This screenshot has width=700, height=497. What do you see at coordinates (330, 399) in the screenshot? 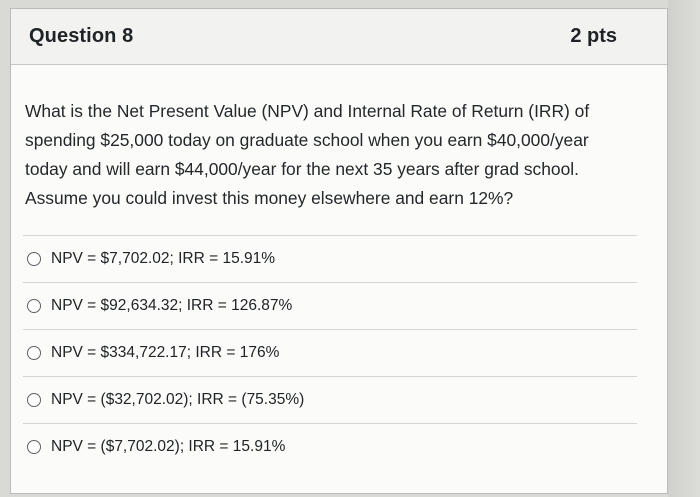
I see `answer-option-4: NPV = ($32,702.02); IRR = (75.35%)` at bounding box center [330, 399].